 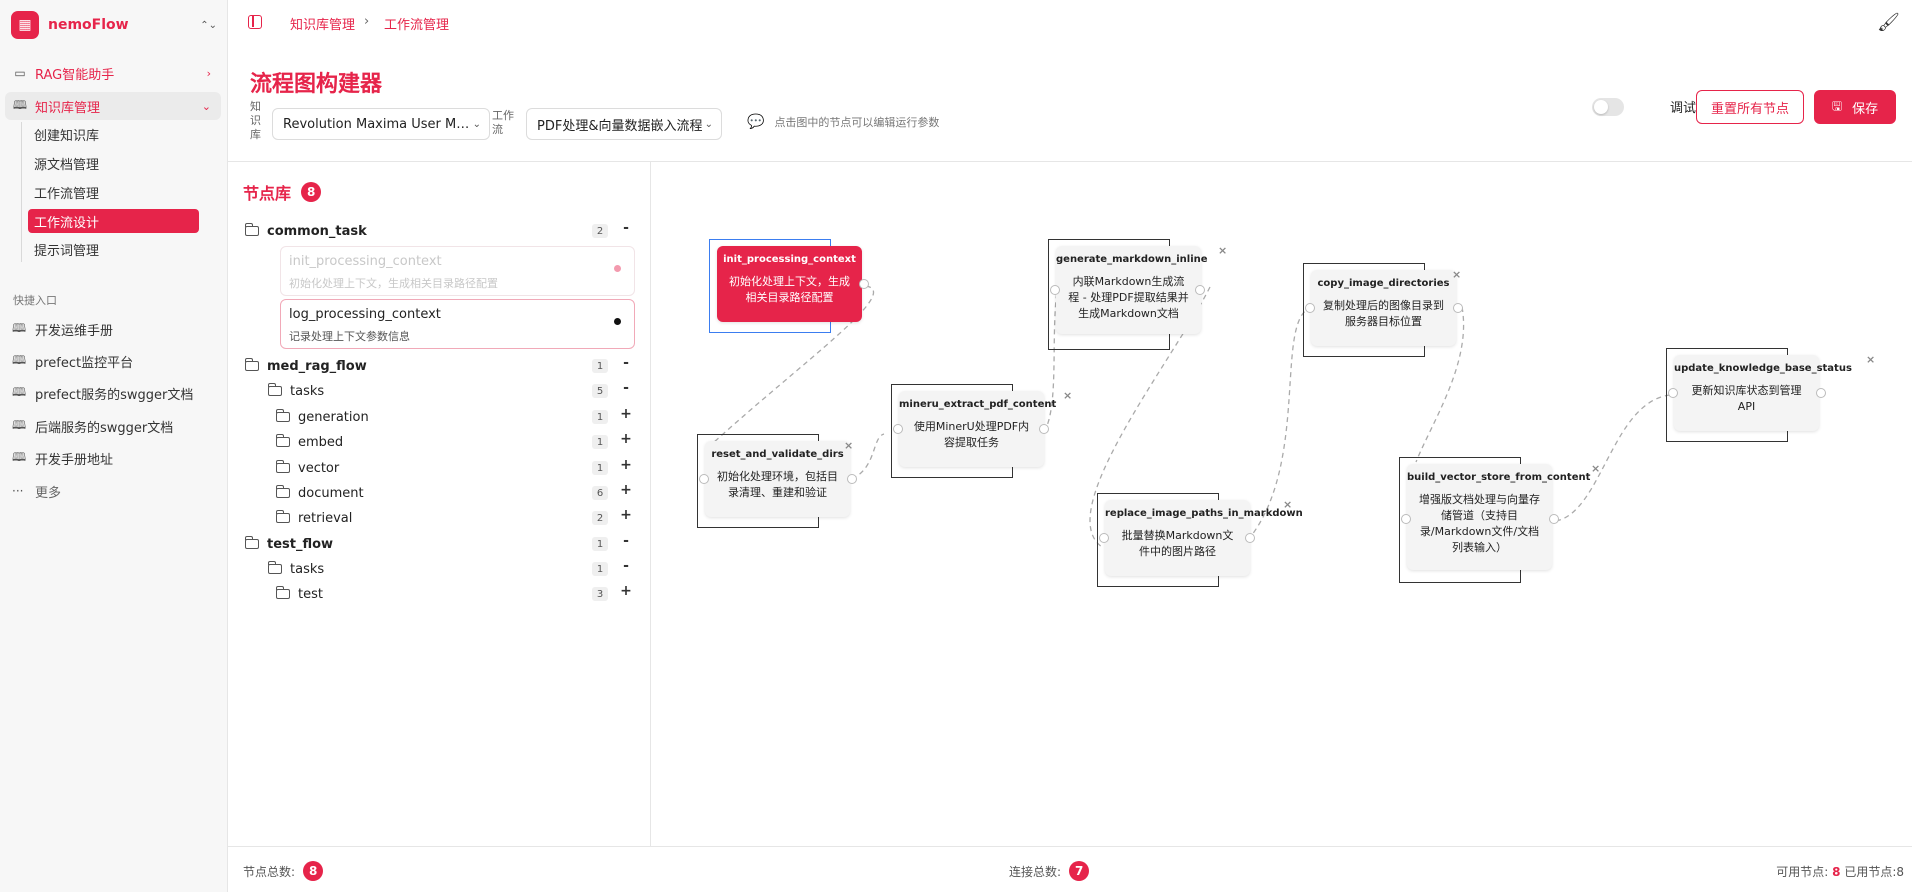 I want to click on kb-select: Revolution Maxima User Man... ⌄, so click(x=381, y=124).